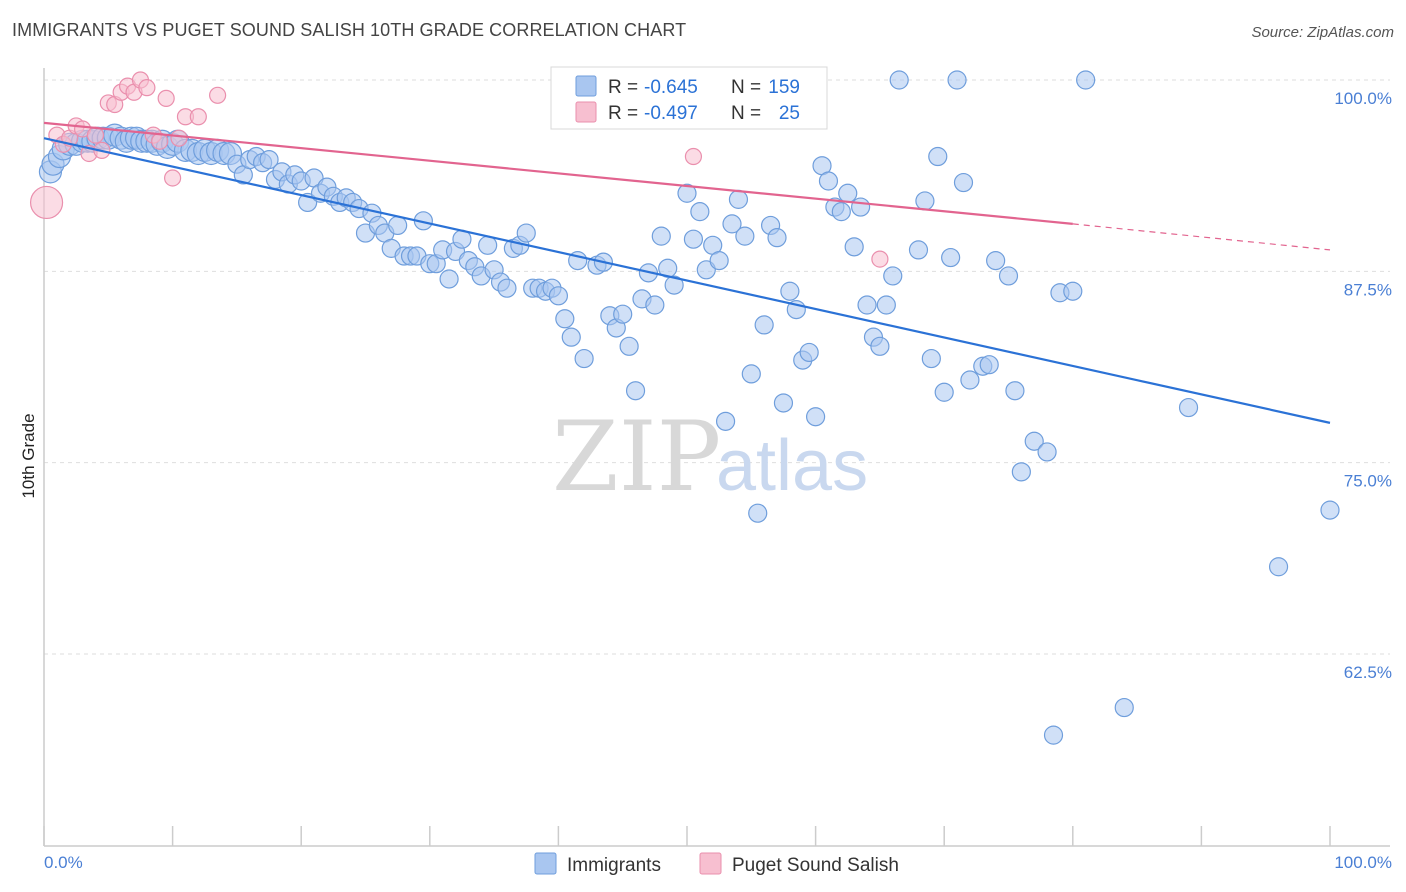 The image size is (1406, 892). I want to click on legend-salish-label: Puget Sound Salish, so click(815, 865).